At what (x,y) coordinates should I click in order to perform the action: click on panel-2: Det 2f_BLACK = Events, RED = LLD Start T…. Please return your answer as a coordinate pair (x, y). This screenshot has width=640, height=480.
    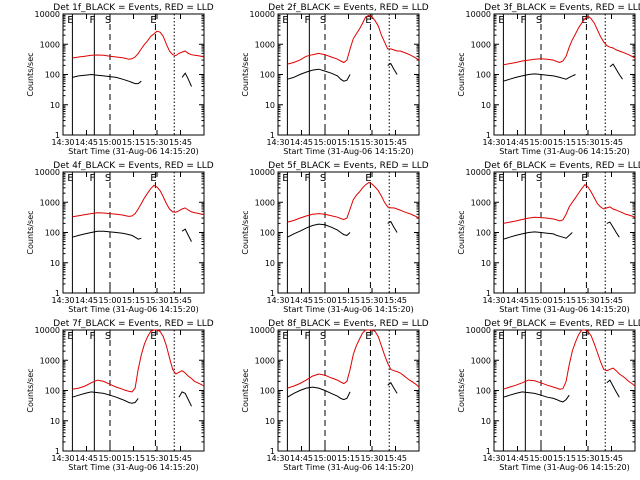
    Looking at the image, I should click on (335, 79).